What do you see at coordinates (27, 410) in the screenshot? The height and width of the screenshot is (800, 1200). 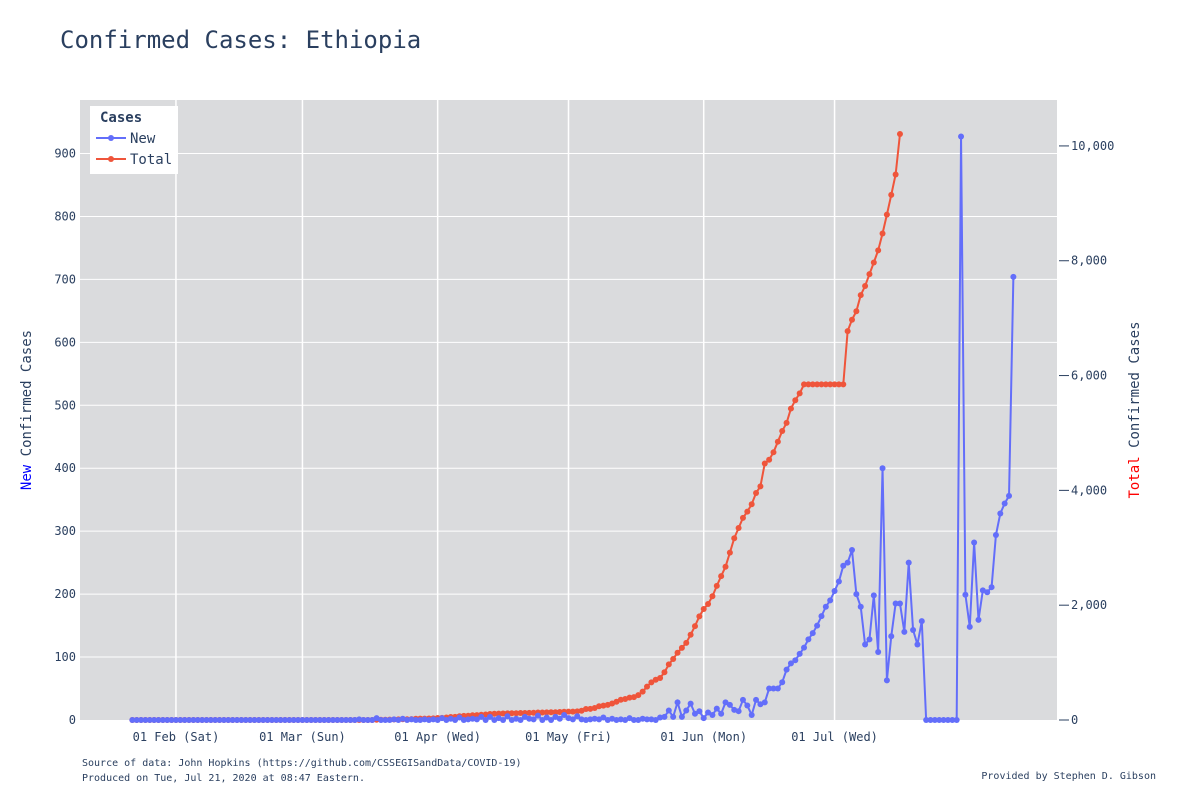 I see `y-left-axis-title: New Confirmed Cases` at bounding box center [27, 410].